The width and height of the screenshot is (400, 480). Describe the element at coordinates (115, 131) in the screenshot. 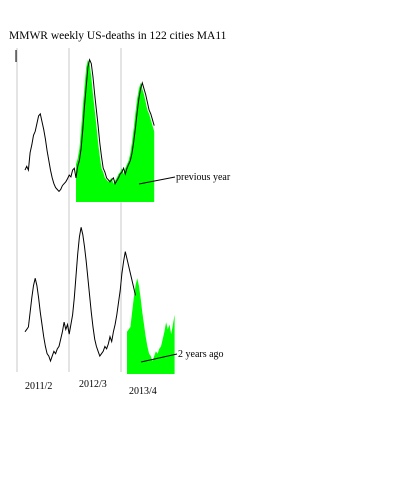

I see `panel-1-comparison-area` at that location.